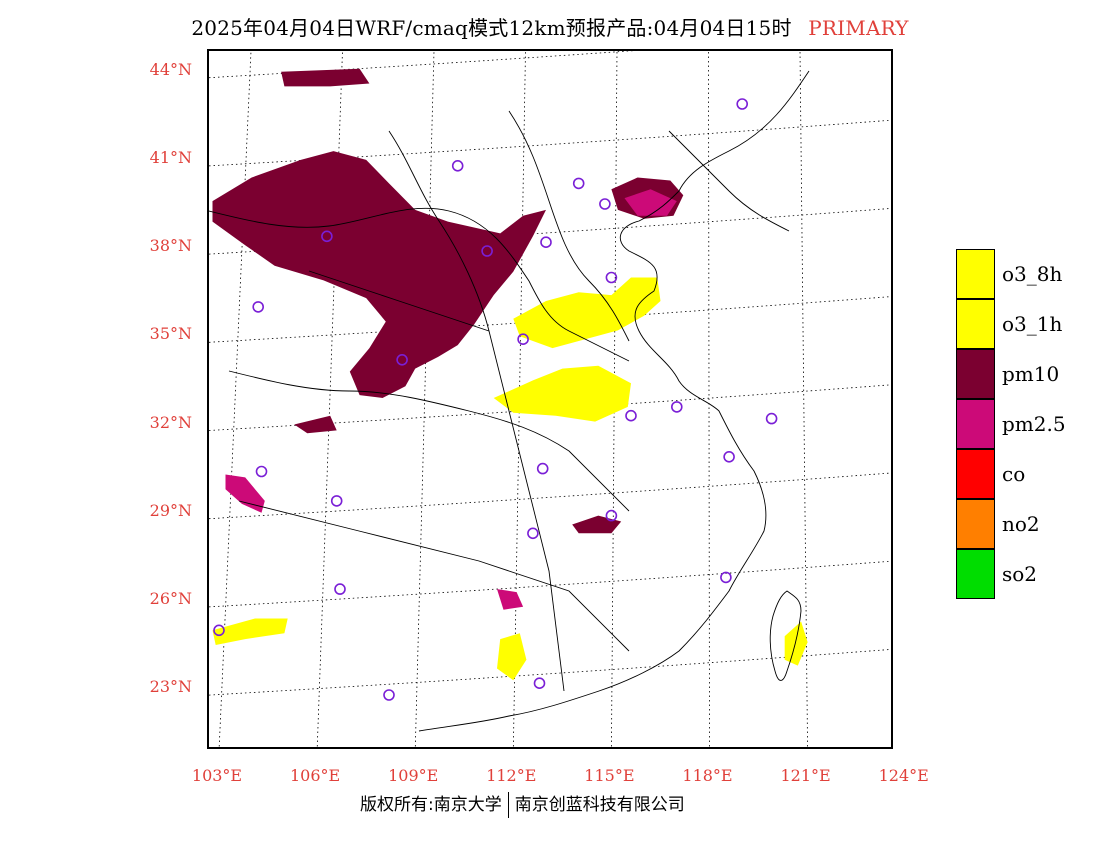 This screenshot has width=1100, height=850. Describe the element at coordinates (315, 775) in the screenshot. I see `lon-tick-label: 106°E` at that location.